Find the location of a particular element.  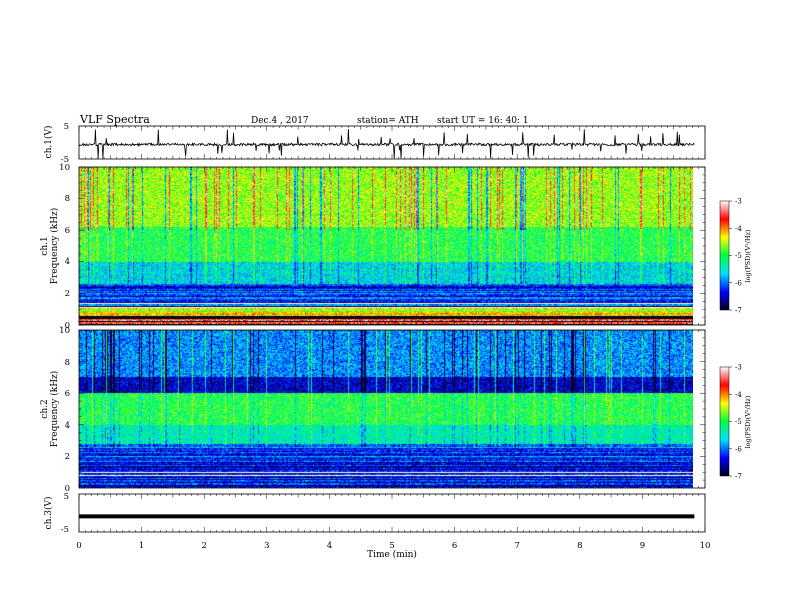

time-axis-tick-1: 1 is located at coordinates (141, 546).